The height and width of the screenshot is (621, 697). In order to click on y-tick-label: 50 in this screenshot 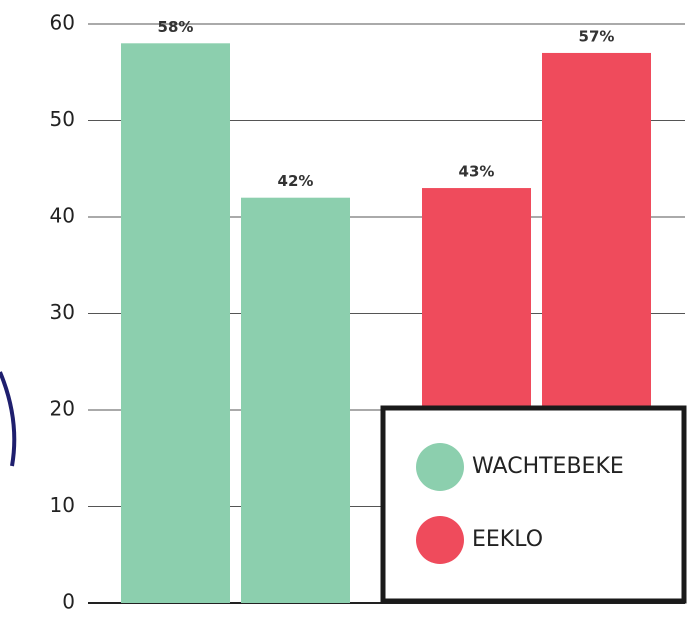, I will do `click(62, 119)`.